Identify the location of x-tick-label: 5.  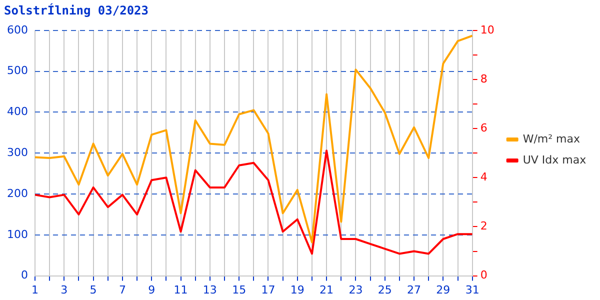
(93, 289).